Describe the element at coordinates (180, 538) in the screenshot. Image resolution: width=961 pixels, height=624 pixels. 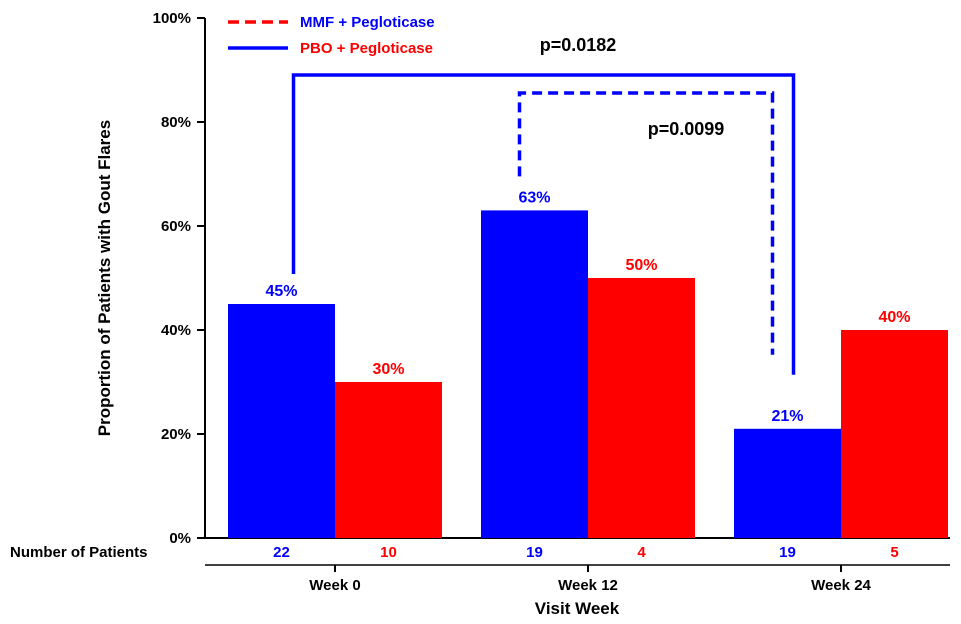
I see `y-tick-label: 0%` at that location.